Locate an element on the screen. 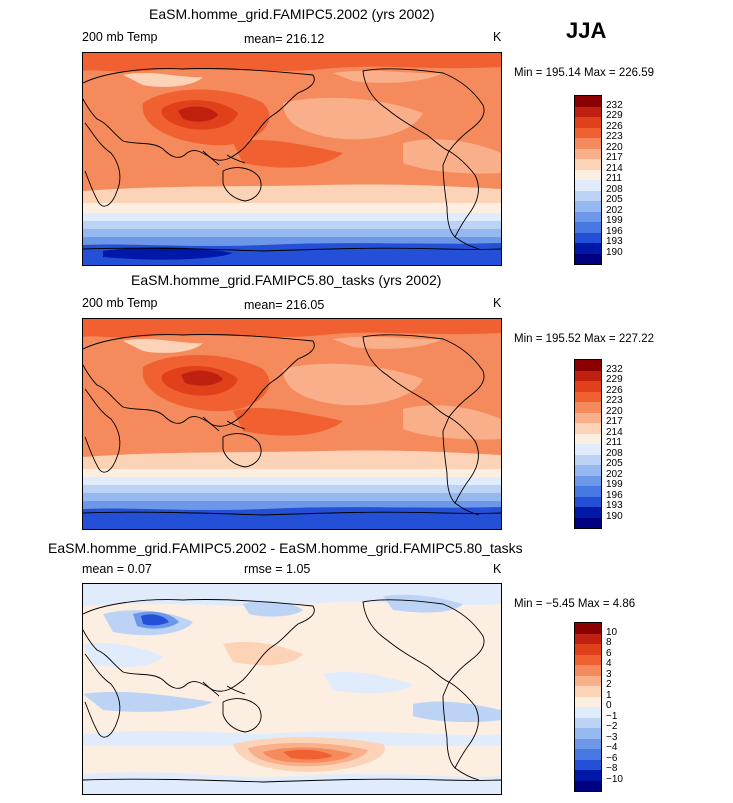  colorbar-tick-label: 3 is located at coordinates (609, 674).